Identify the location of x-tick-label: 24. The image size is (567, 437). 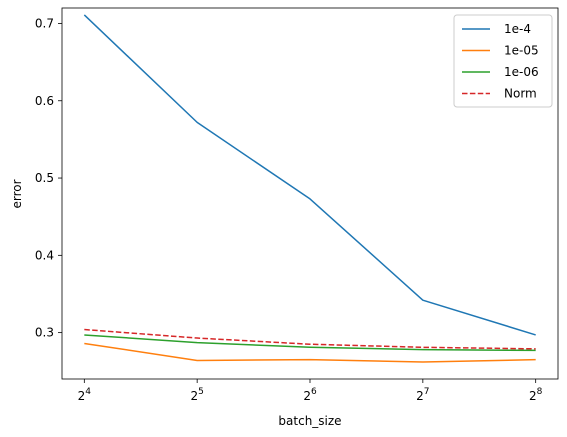
(85, 395).